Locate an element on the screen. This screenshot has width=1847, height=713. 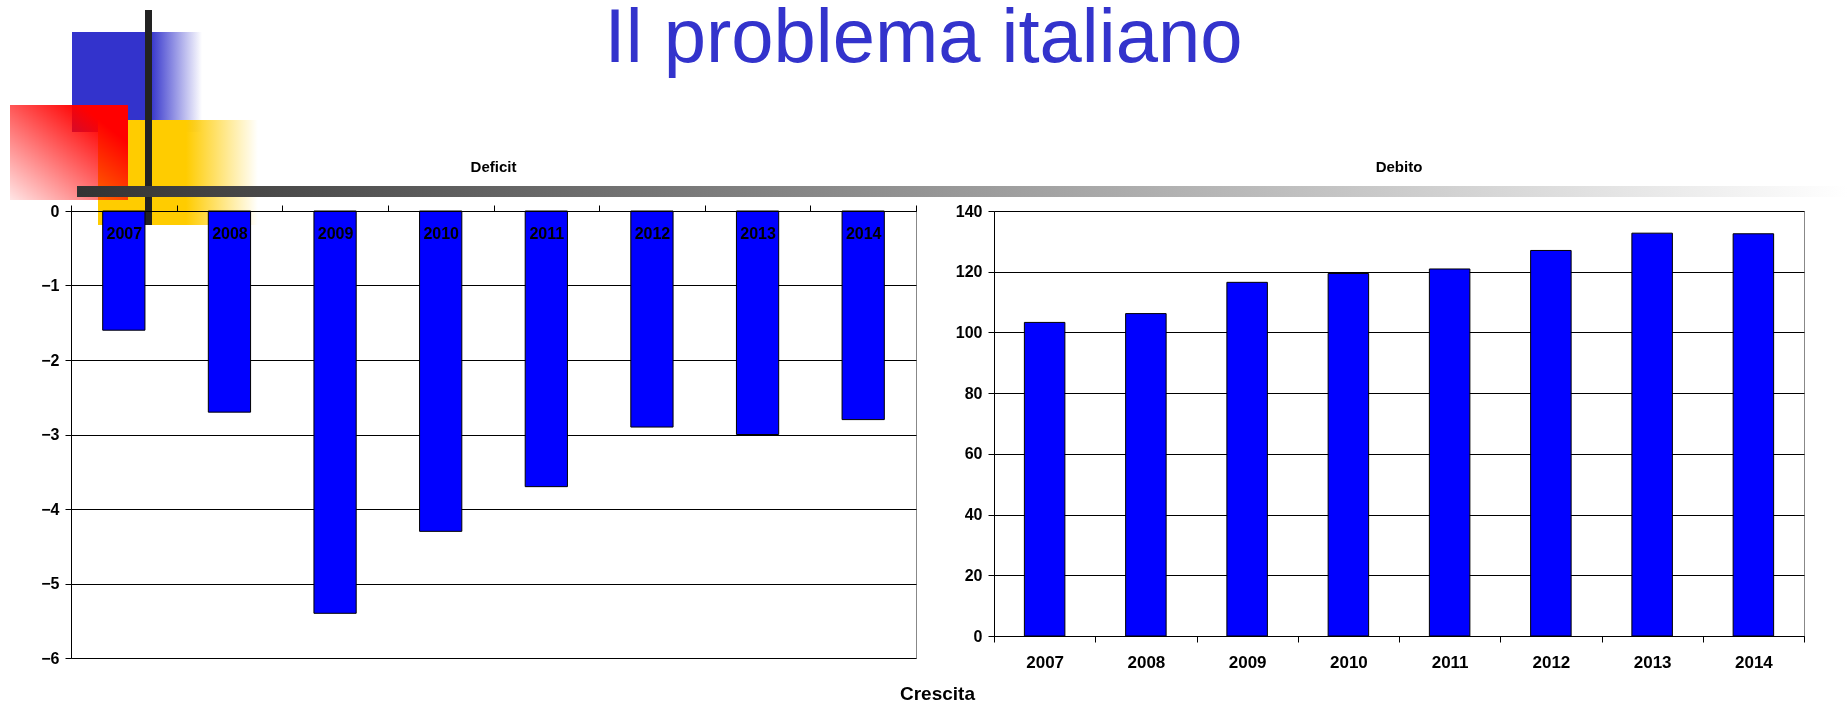
y-tick-label: 20 is located at coordinates (973, 575).